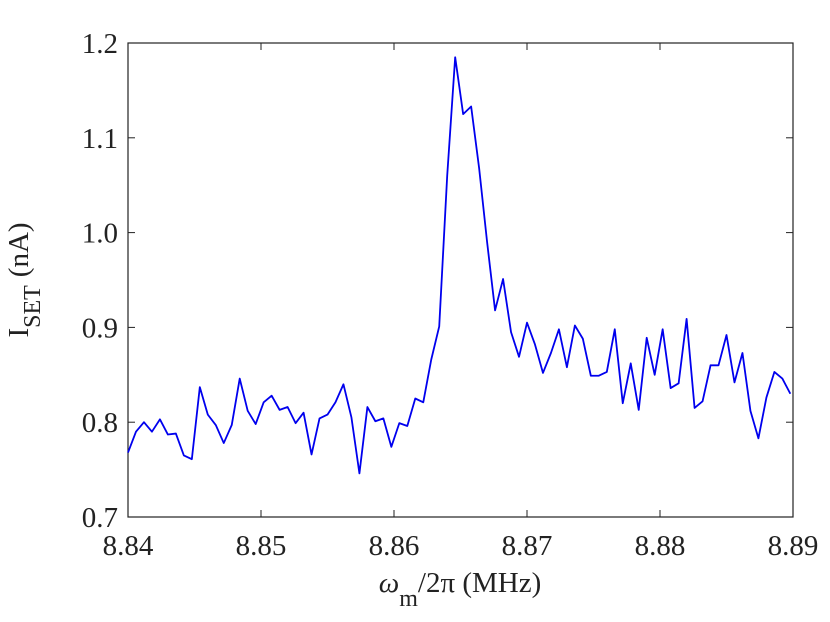 This screenshot has height=622, width=830. Describe the element at coordinates (100, 139) in the screenshot. I see `y-tick-label: 1.1` at that location.